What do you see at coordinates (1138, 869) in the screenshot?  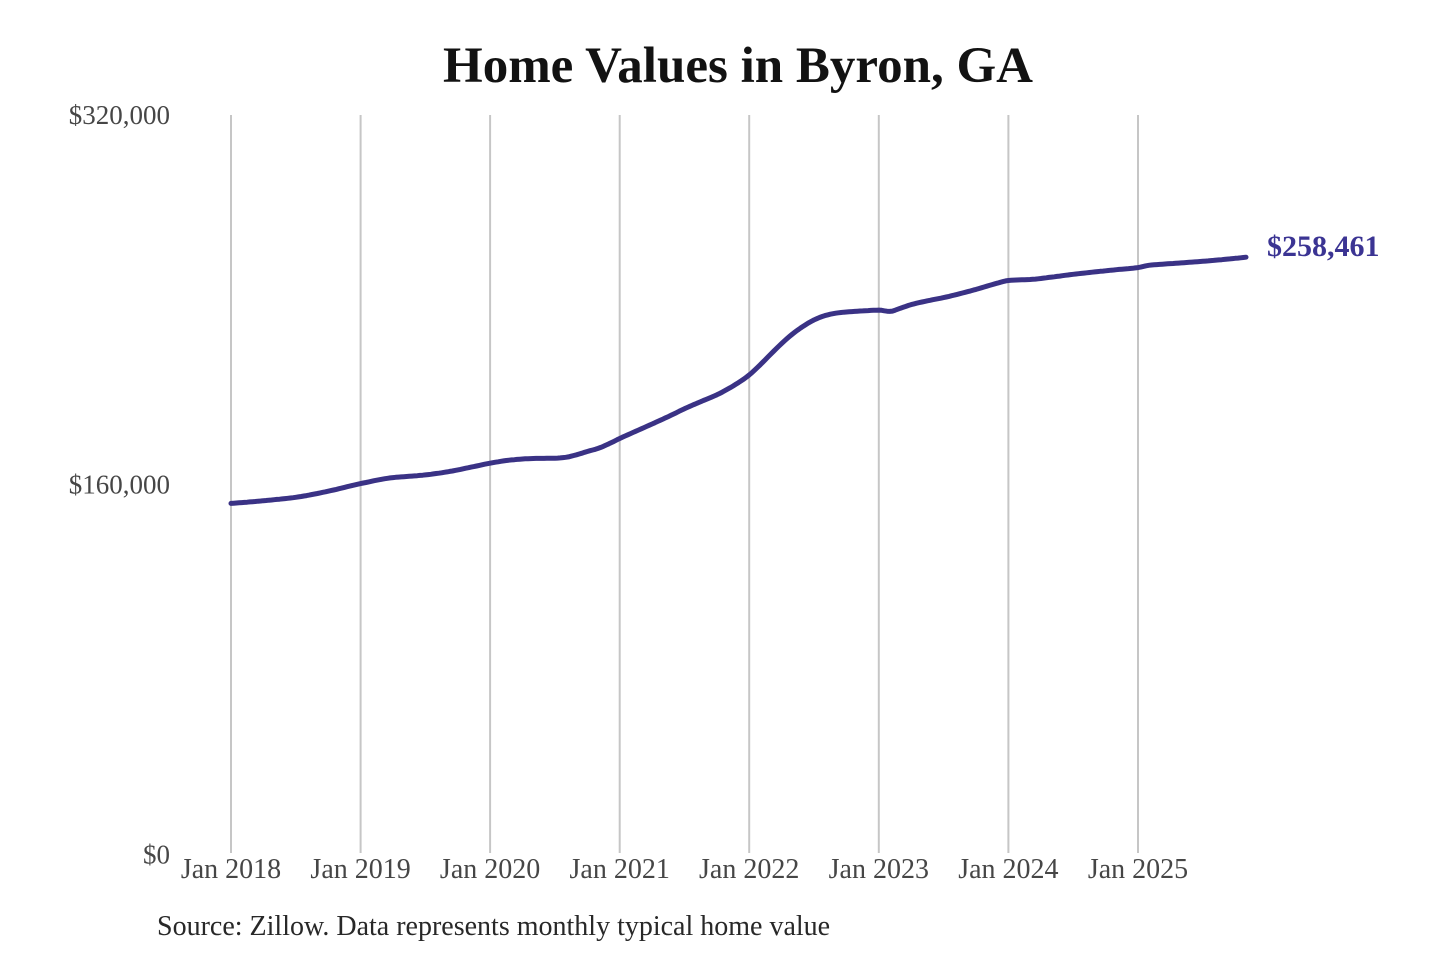 I see `svg-text: Jan 2025` at bounding box center [1138, 869].